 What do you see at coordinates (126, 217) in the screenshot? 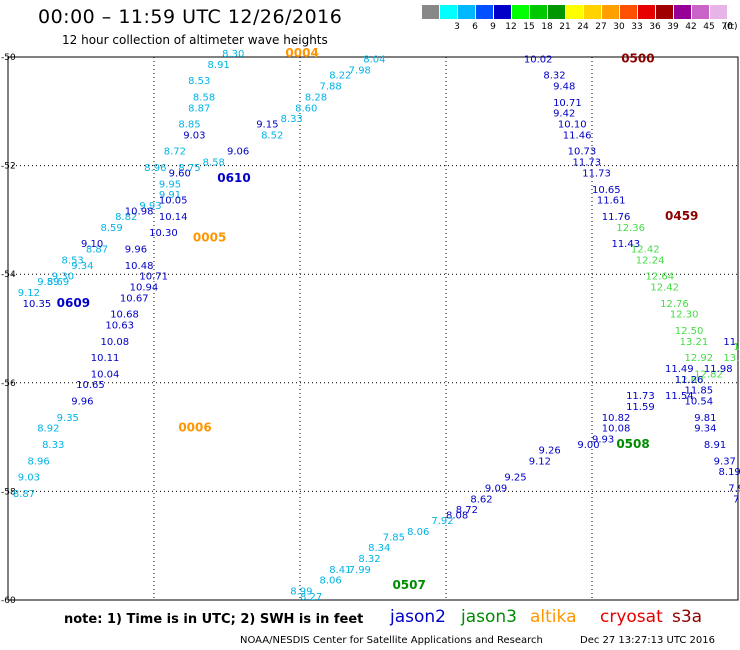
I see `wave-height-value: 8.82` at bounding box center [126, 217].